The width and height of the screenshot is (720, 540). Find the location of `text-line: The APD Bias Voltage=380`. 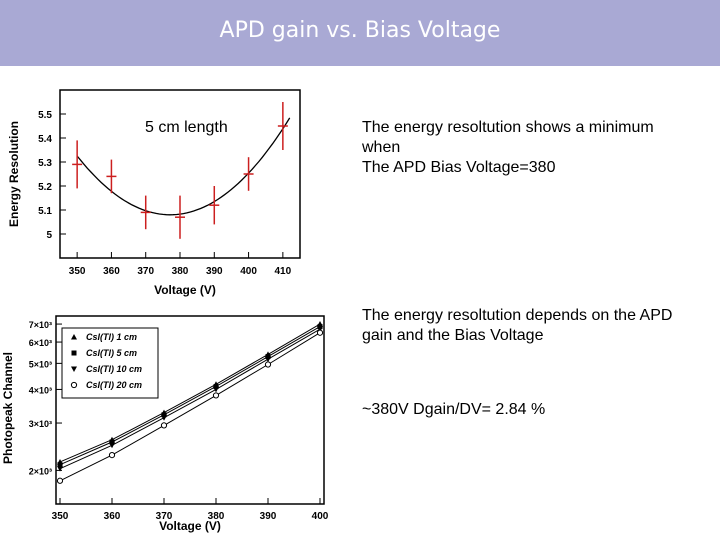

text-line: The APD Bias Voltage=380 is located at coordinates (459, 167).